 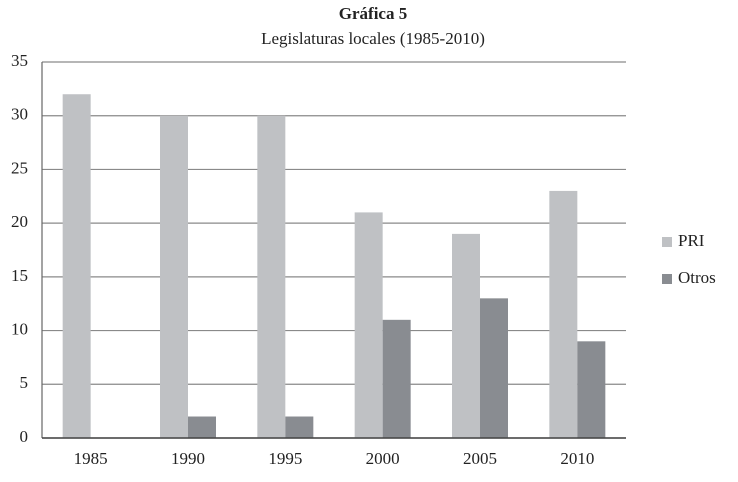 What do you see at coordinates (188, 458) in the screenshot?
I see `x-tick-label: 1990` at bounding box center [188, 458].